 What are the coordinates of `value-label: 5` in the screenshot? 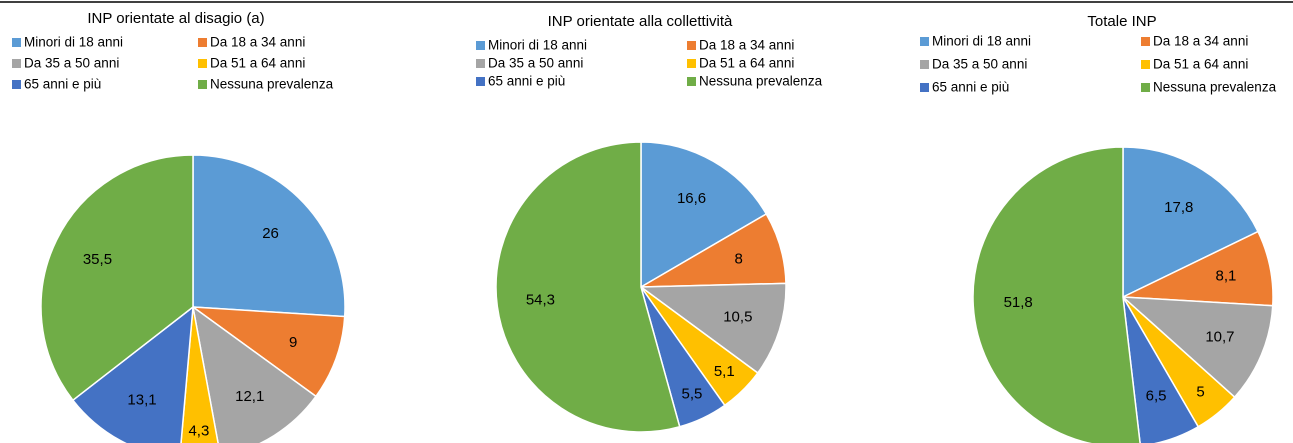 It's located at (1200, 391).